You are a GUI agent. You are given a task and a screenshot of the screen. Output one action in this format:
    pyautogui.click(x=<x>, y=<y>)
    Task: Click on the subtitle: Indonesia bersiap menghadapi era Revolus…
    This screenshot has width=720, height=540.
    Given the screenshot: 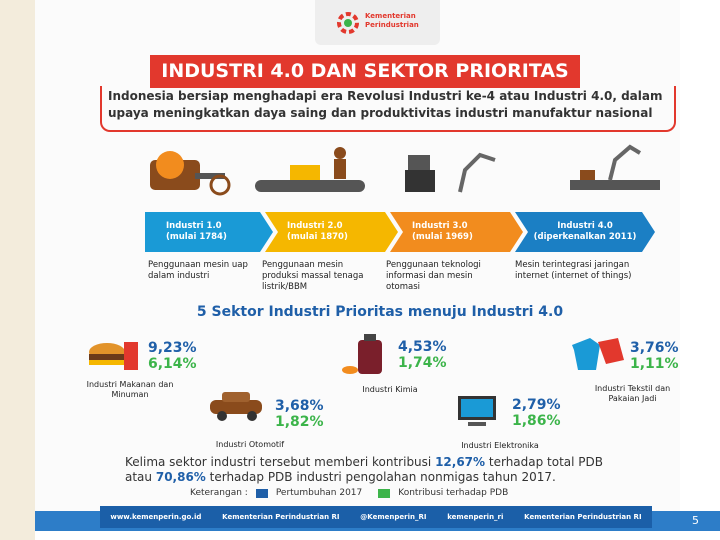 What is the action you would take?
    pyautogui.click(x=388, y=109)
    